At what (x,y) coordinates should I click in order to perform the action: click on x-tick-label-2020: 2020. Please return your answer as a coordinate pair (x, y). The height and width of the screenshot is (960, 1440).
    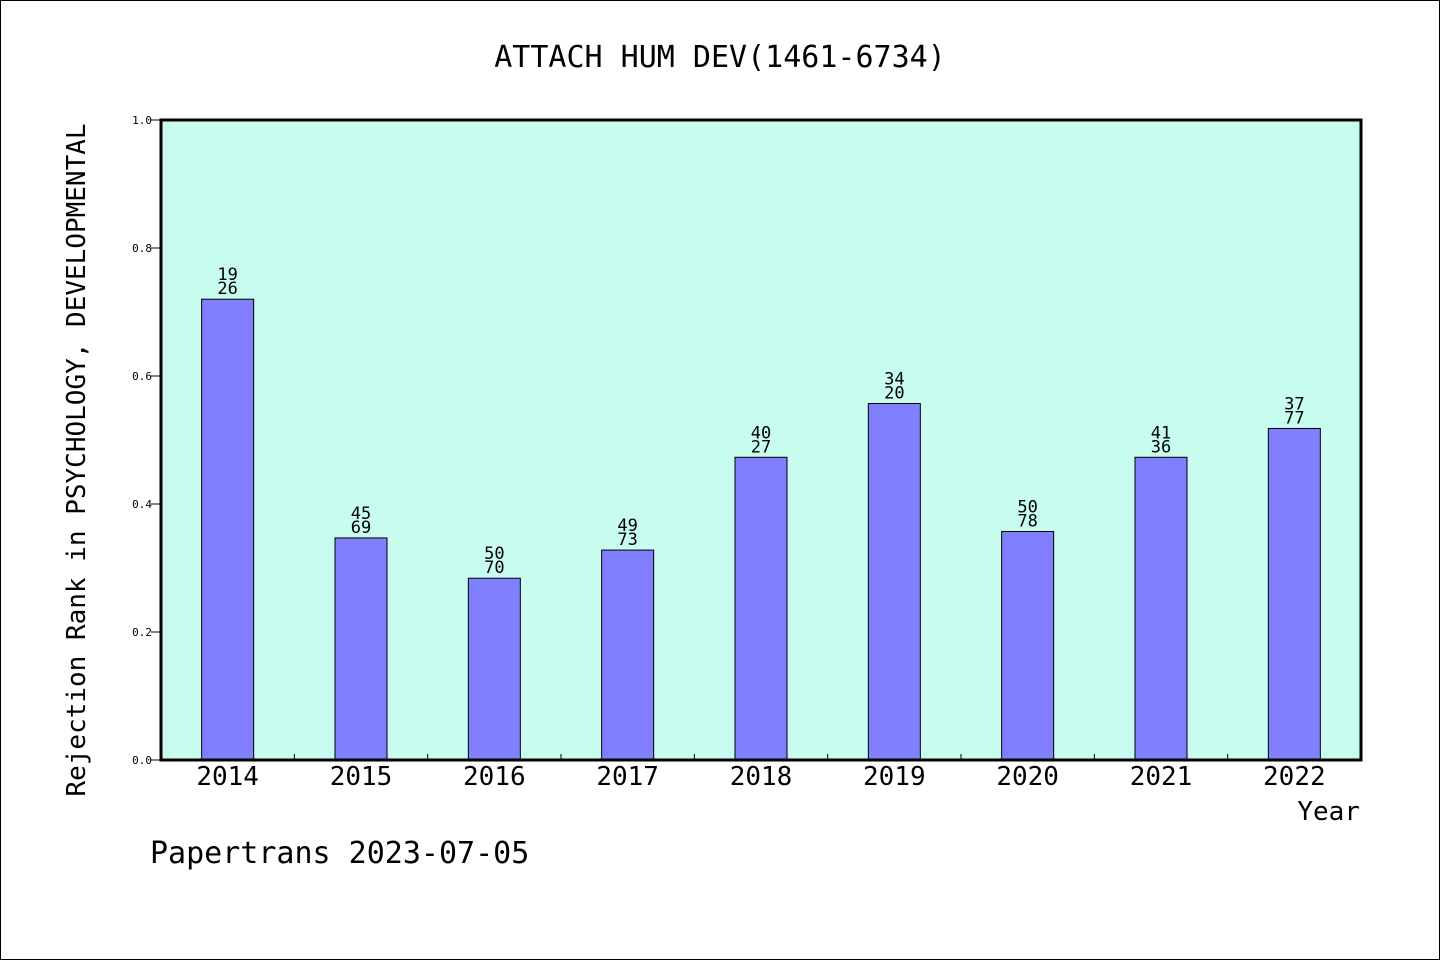
    Looking at the image, I should click on (1027, 777).